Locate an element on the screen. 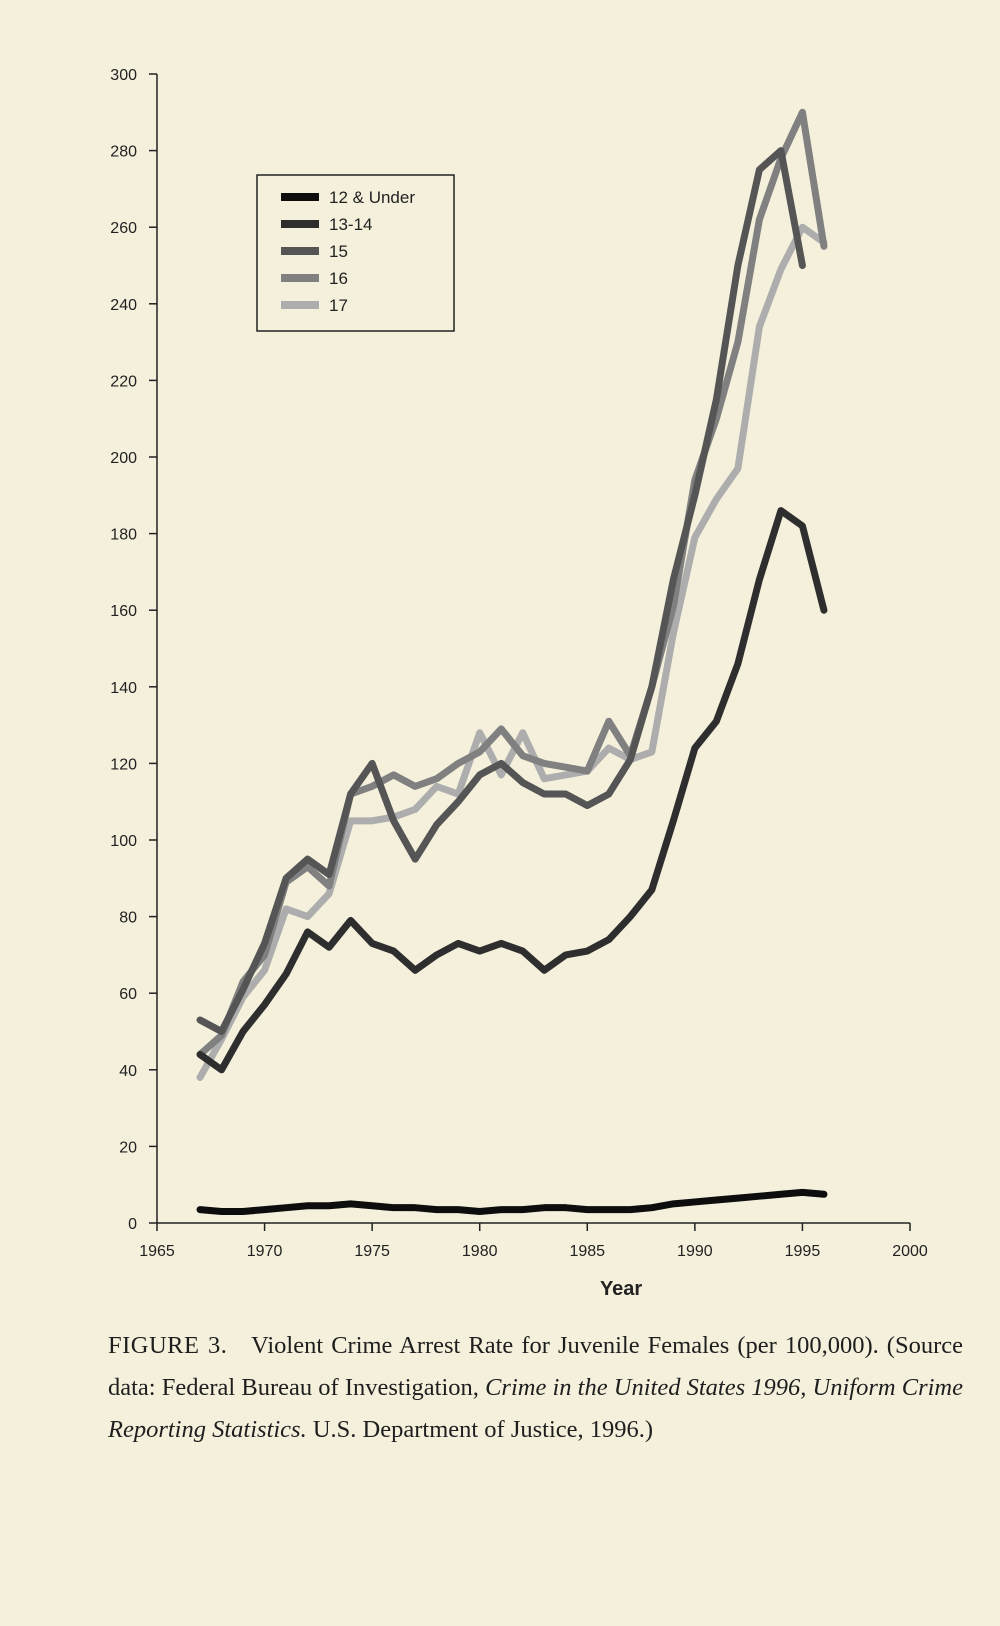 The height and width of the screenshot is (1626, 1000). y-tick-label: 0 is located at coordinates (132, 1224).